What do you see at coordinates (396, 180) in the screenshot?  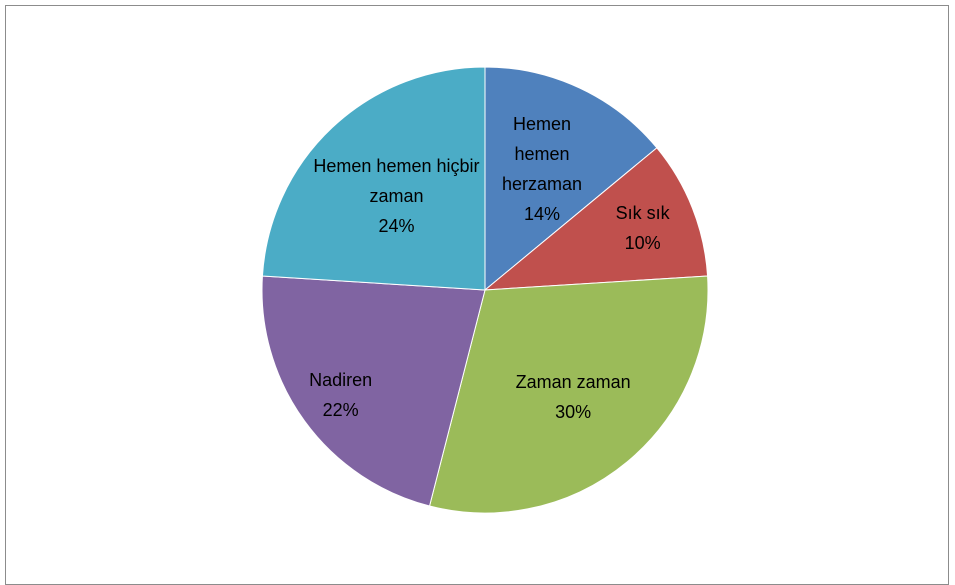 I see `slice-category: Hemen hemen hiçbir zaman` at bounding box center [396, 180].